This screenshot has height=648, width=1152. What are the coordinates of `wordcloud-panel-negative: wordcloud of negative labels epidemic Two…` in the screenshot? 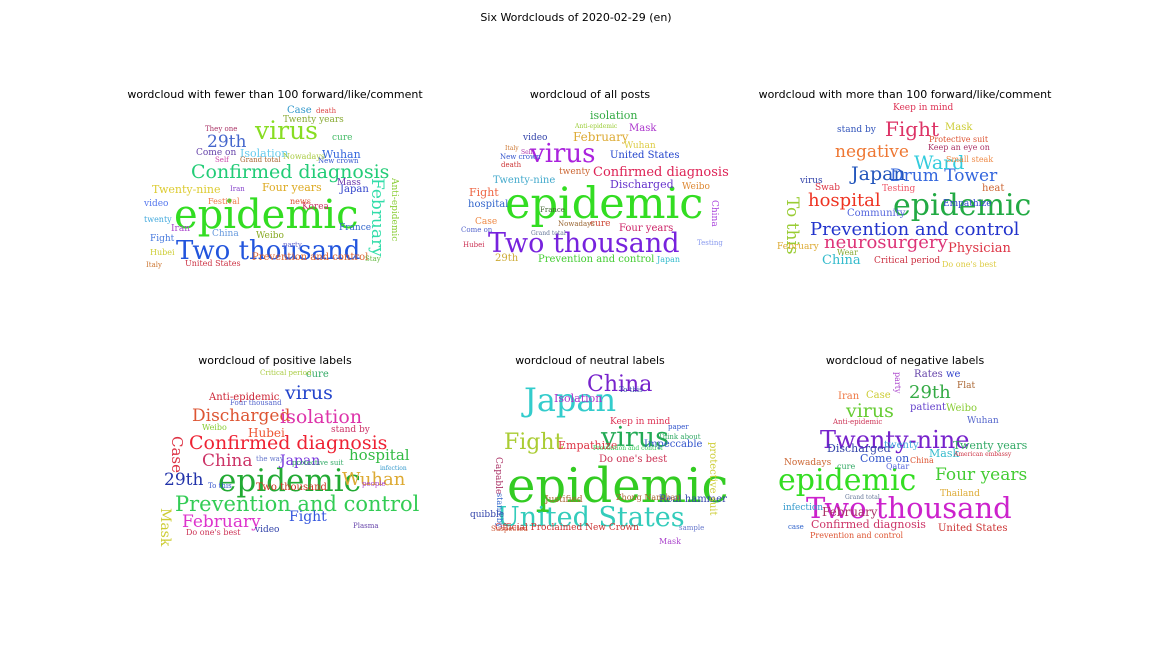 It's located at (905, 454).